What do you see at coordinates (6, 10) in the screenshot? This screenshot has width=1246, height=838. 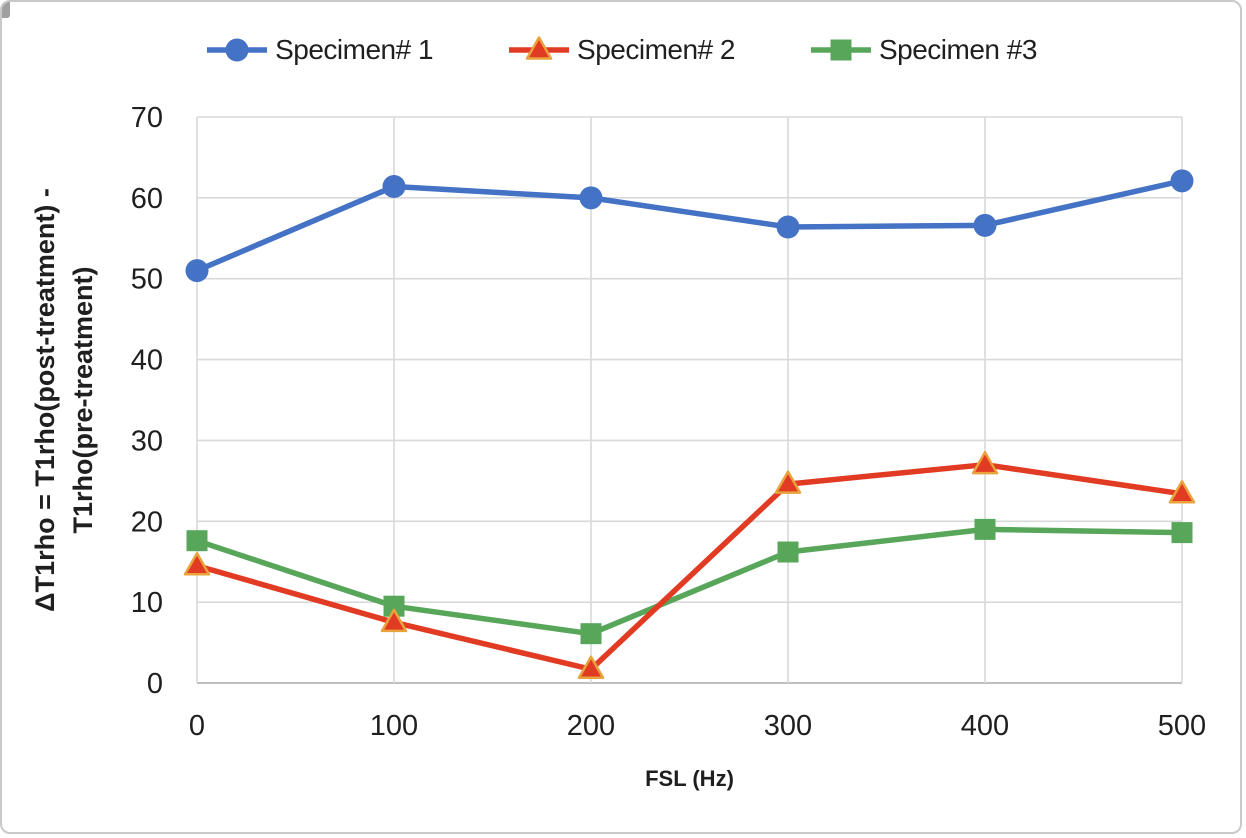 I see `corner-notch` at bounding box center [6, 10].